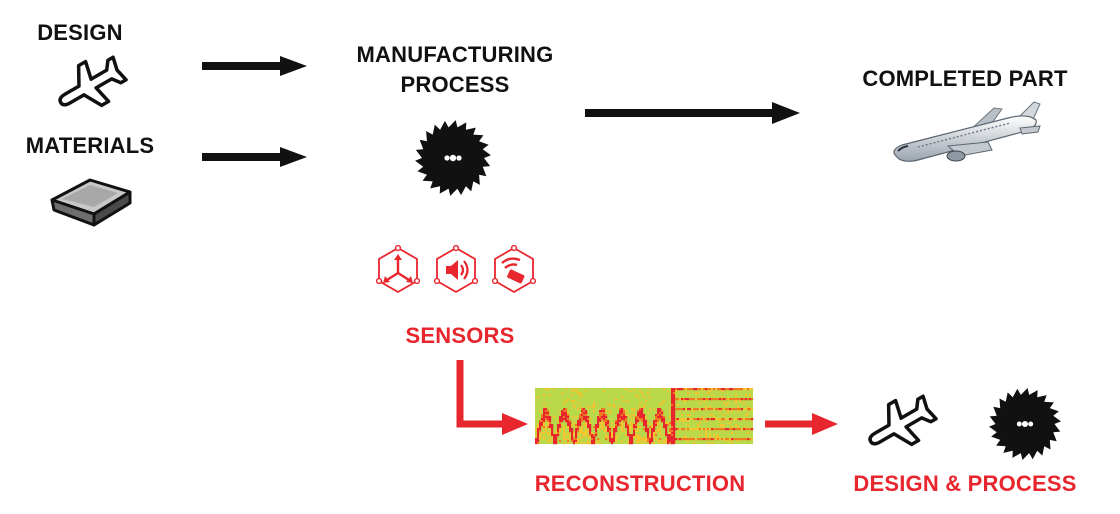 Image resolution: width=1120 pixels, height=514 pixels. Describe the element at coordinates (965, 78) in the screenshot. I see `completed-part-label: COMPLETED PART` at that location.